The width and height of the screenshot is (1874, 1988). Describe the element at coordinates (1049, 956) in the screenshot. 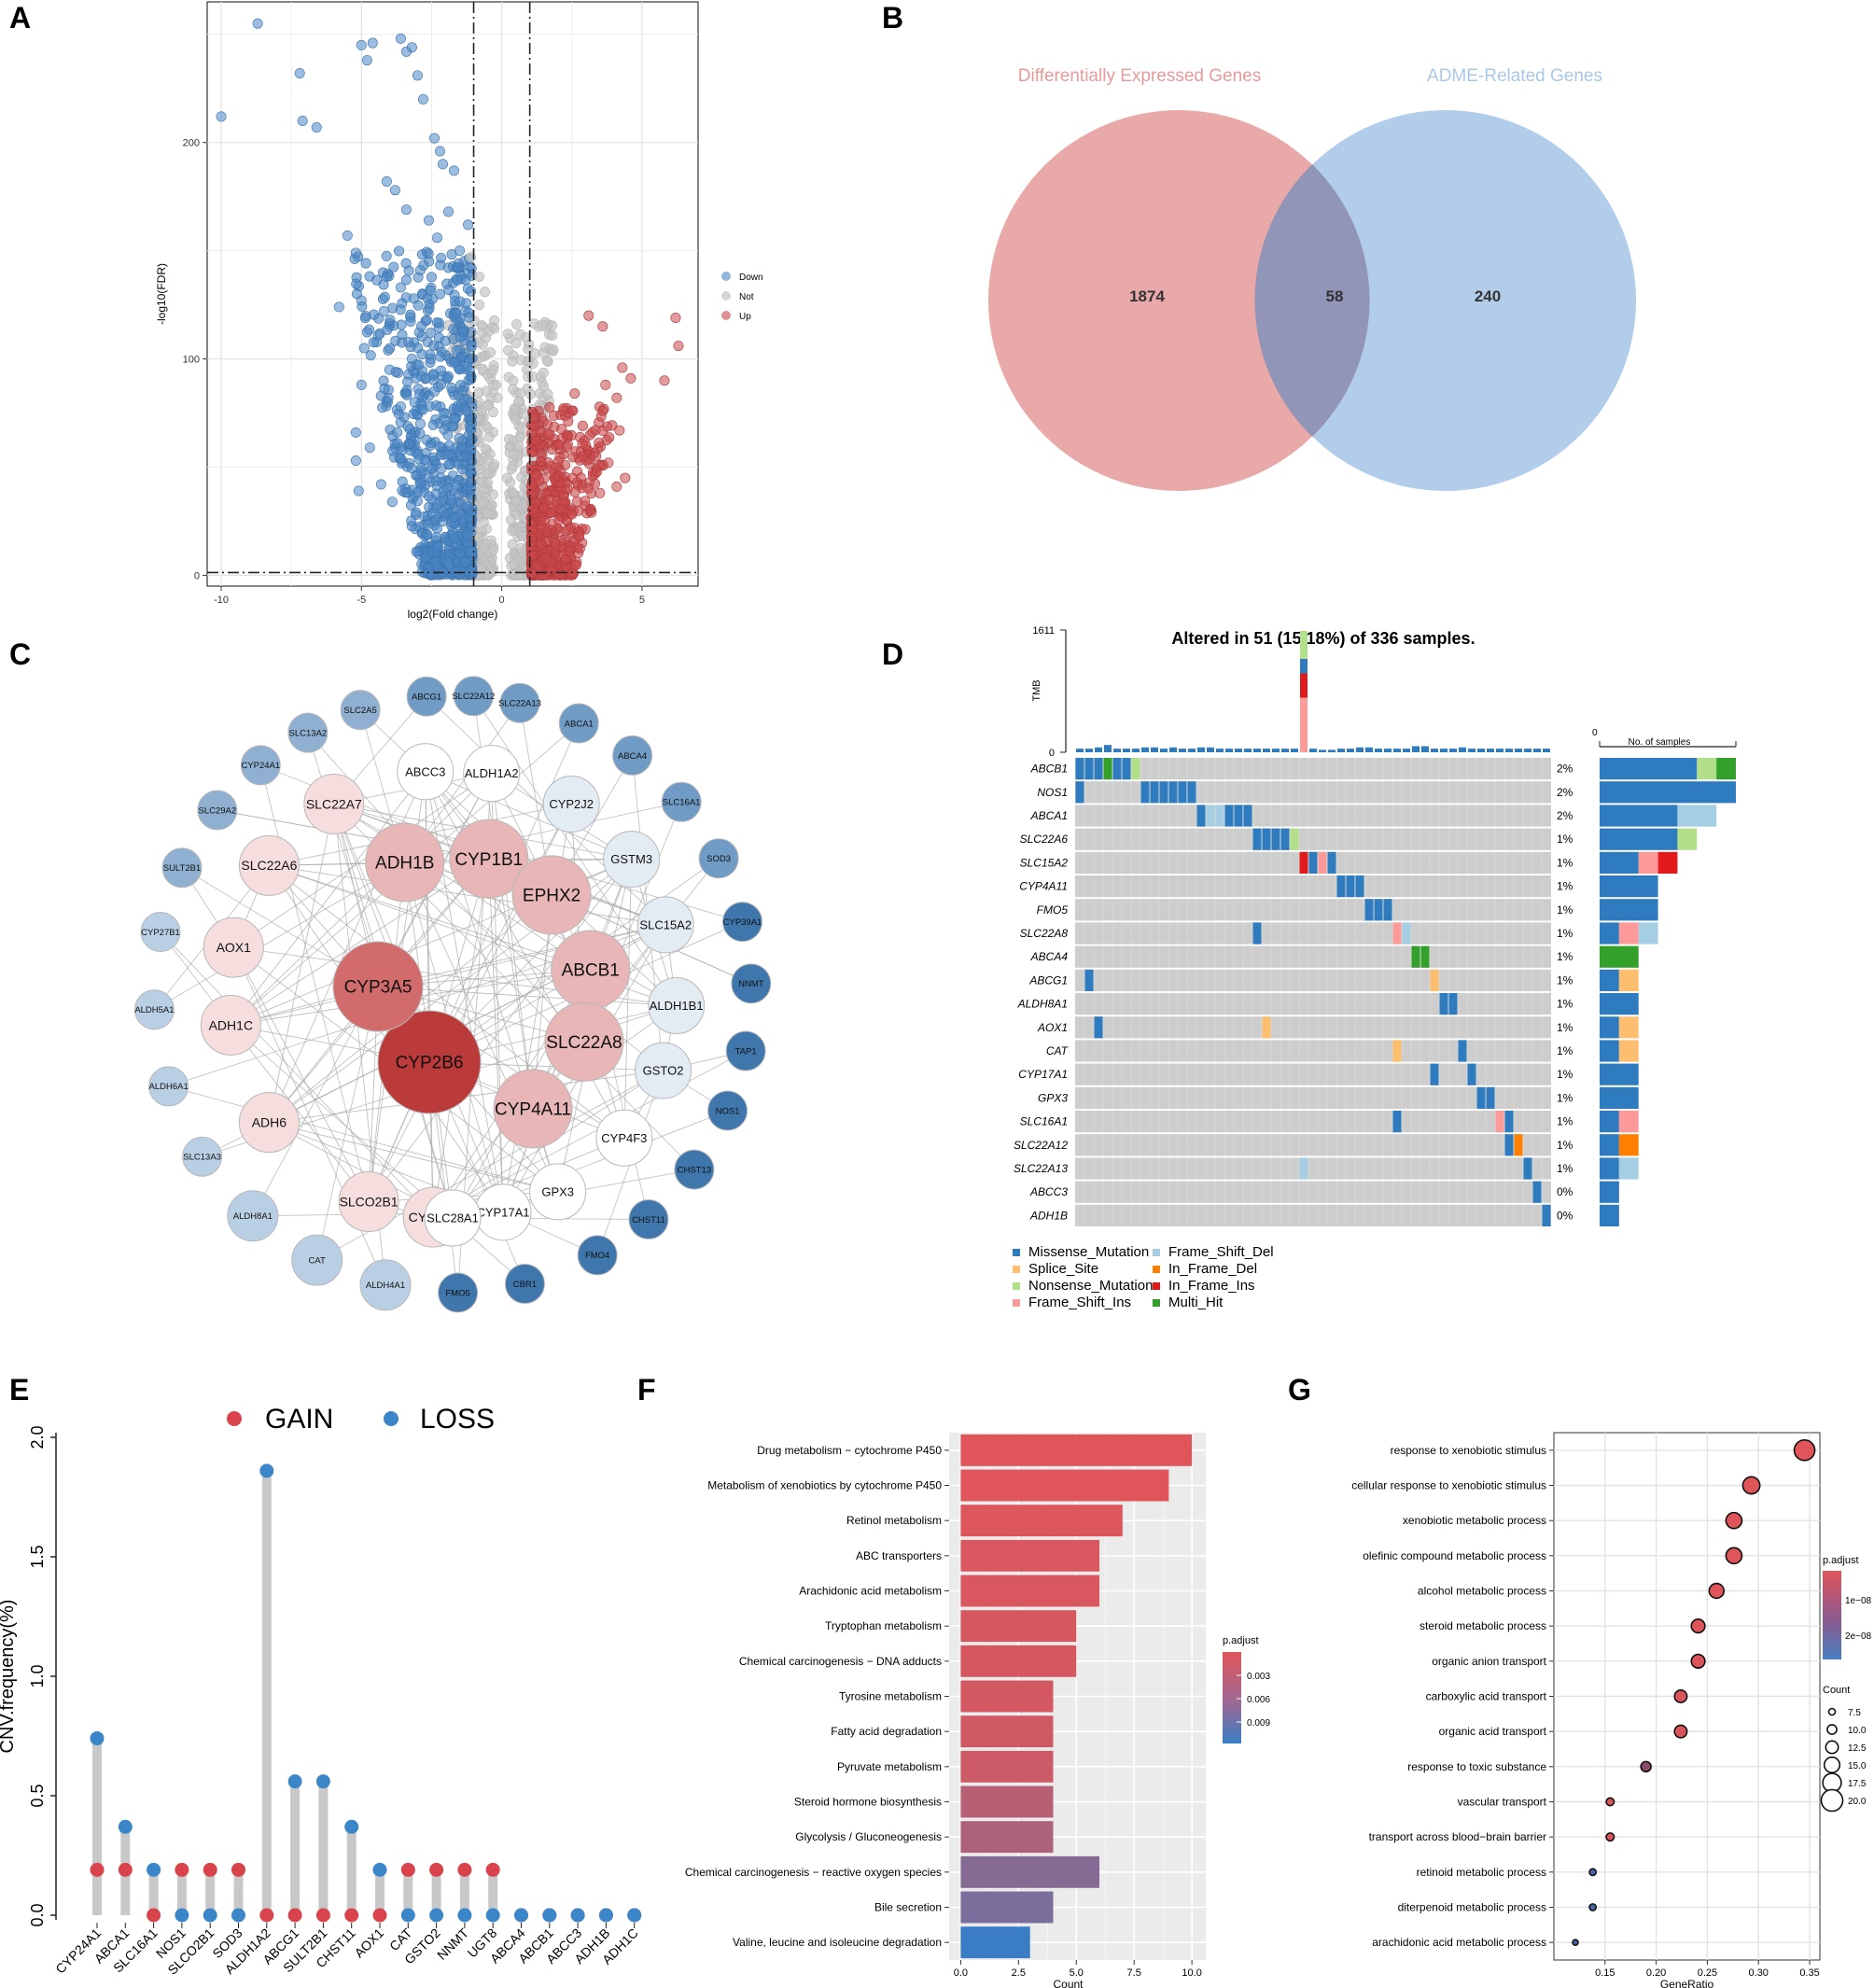

I see `oncoplot-gene-label: ABCA4` at that location.